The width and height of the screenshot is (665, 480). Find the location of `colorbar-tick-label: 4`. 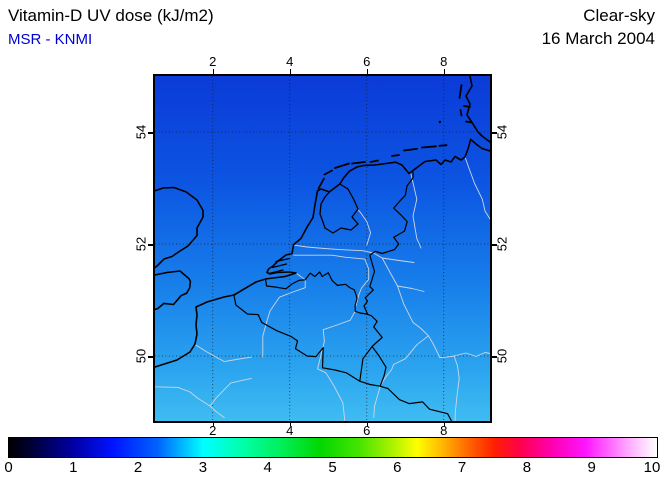

colorbar-tick-label: 4 is located at coordinates (267, 467).